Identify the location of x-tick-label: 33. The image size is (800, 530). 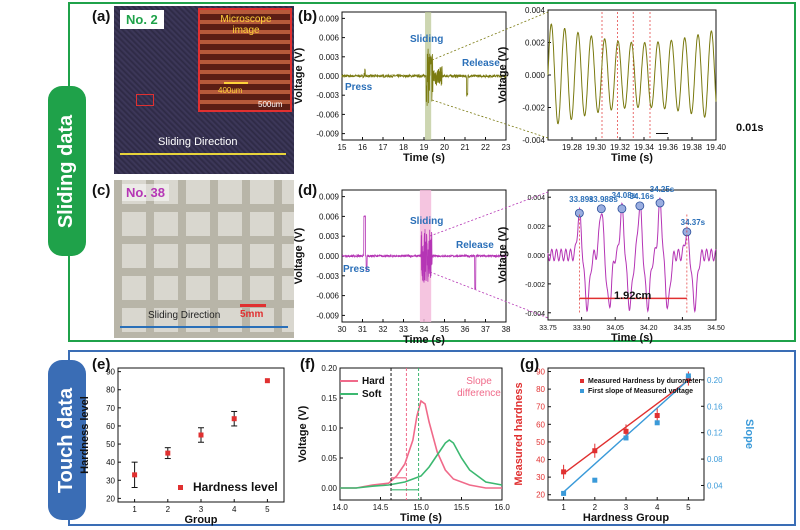
(403, 329).